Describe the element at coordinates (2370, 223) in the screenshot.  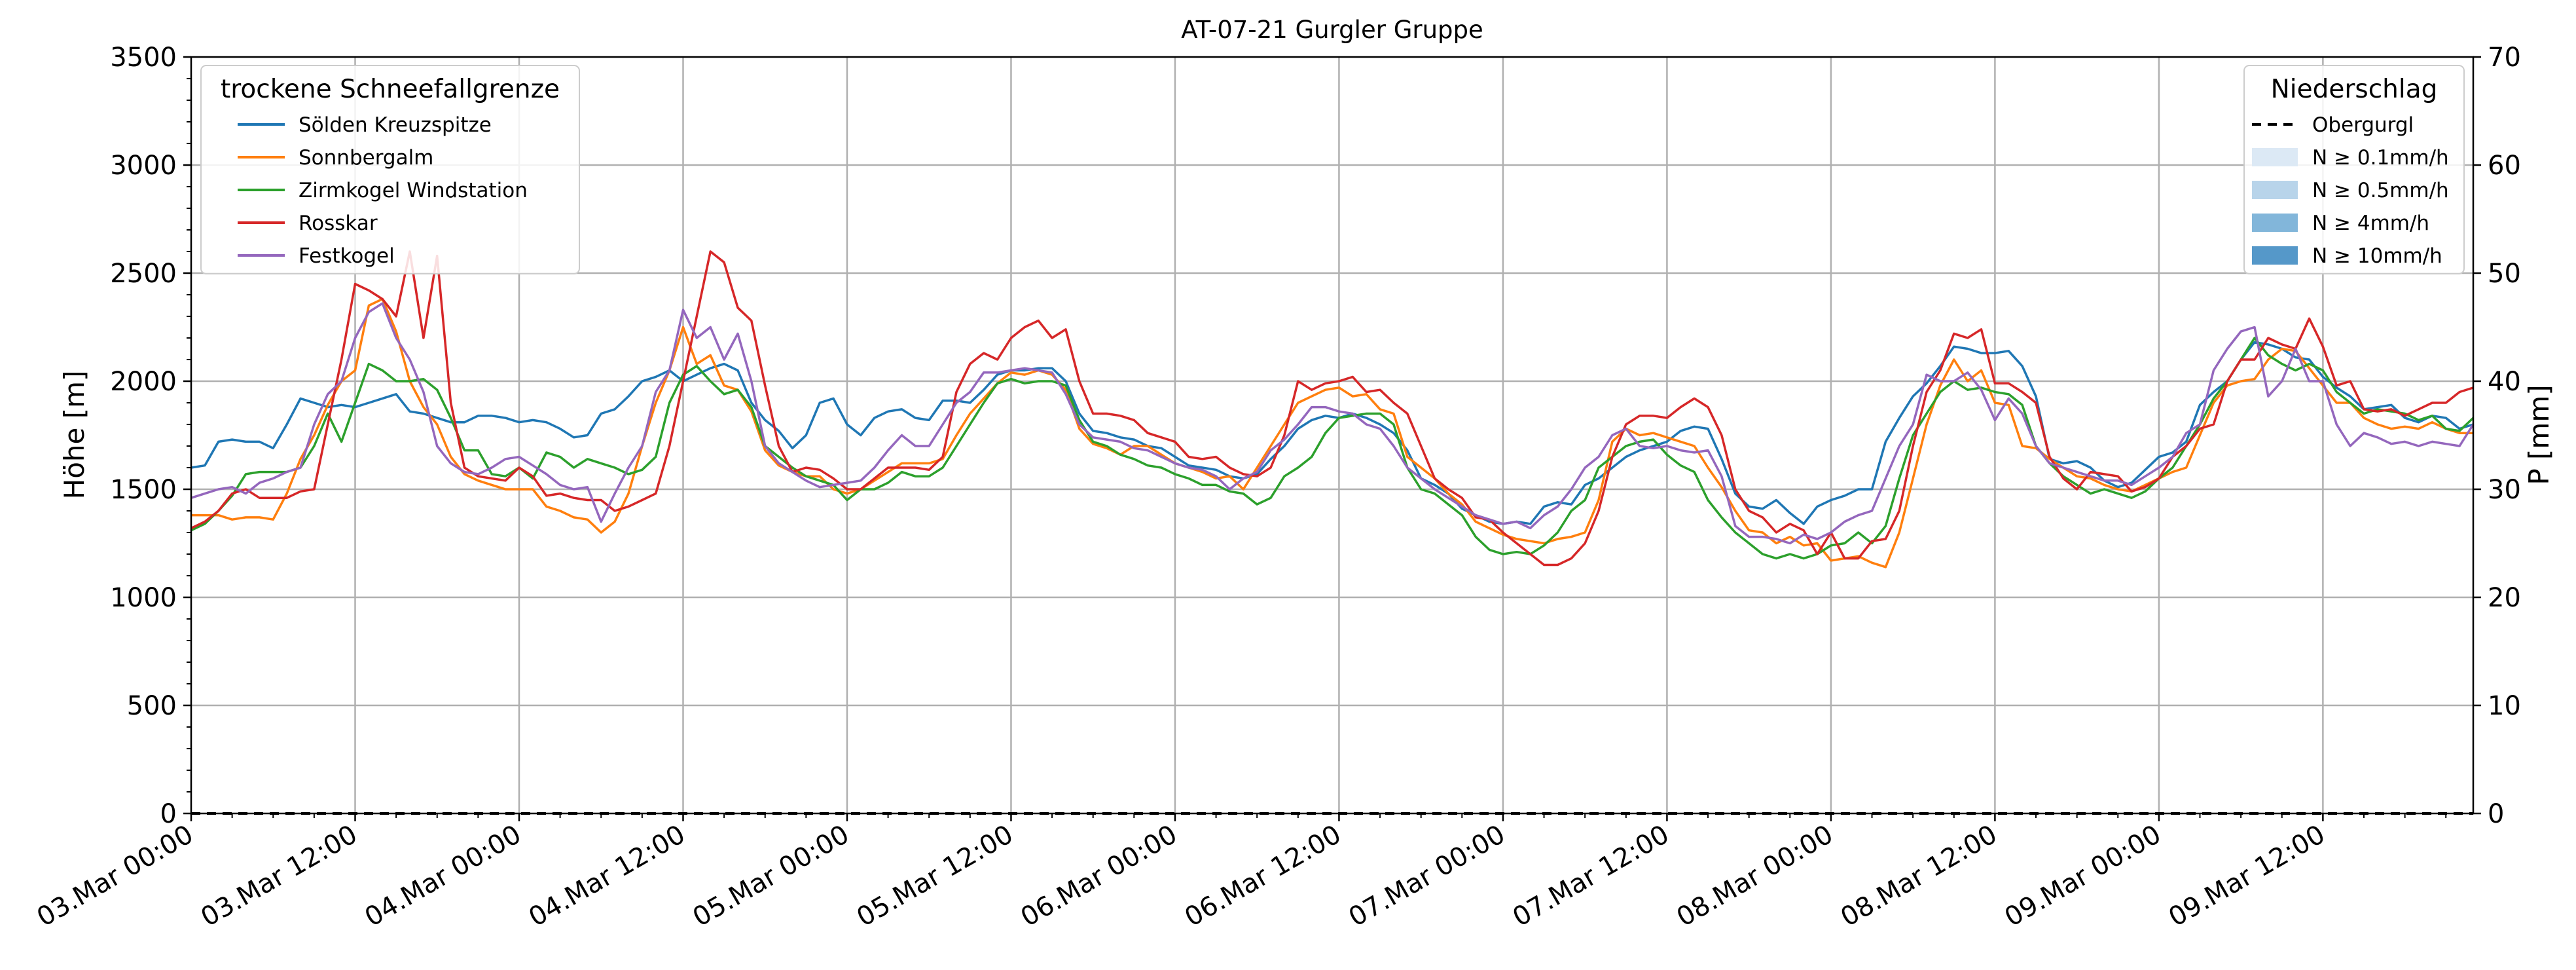
I see `legend-label-precipitation: N ≥ 4mm/h` at that location.